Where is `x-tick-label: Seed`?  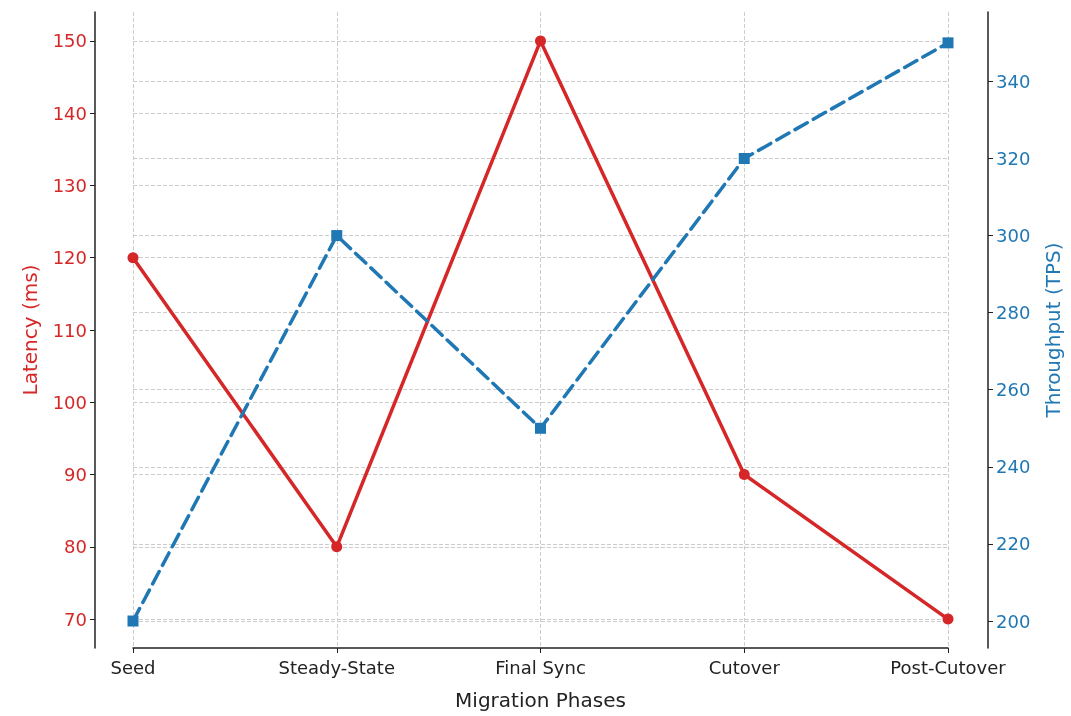 x-tick-label: Seed is located at coordinates (133, 667).